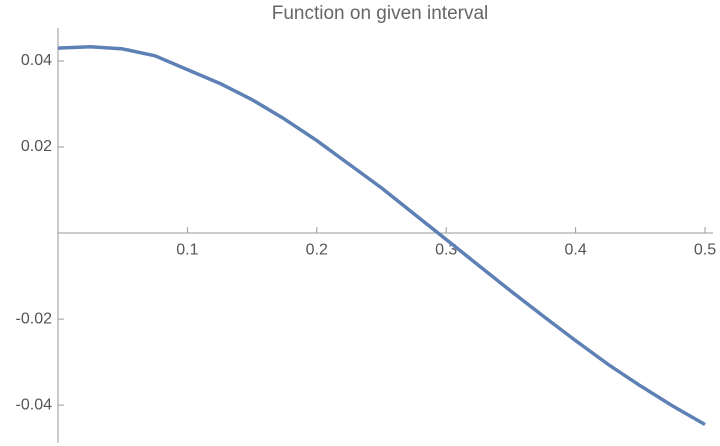  I want to click on y-tick-label: 0.02, so click(36, 146).